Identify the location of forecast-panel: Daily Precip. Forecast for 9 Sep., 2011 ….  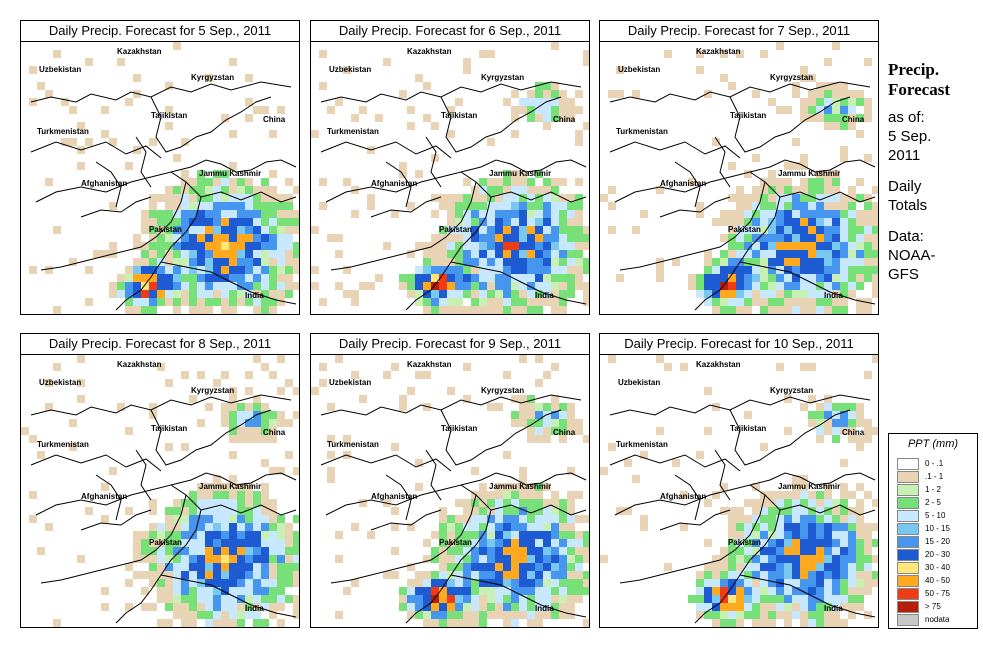
(450, 480).